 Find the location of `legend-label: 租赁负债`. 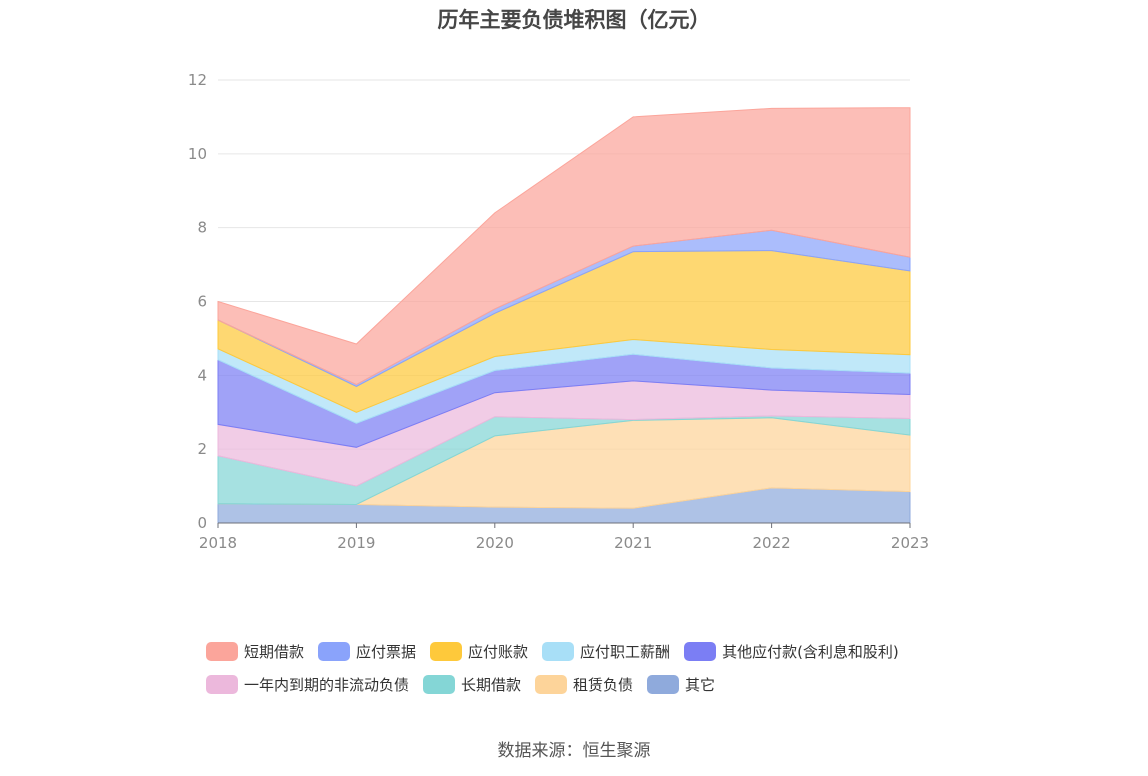

legend-label: 租赁负债 is located at coordinates (603, 684).